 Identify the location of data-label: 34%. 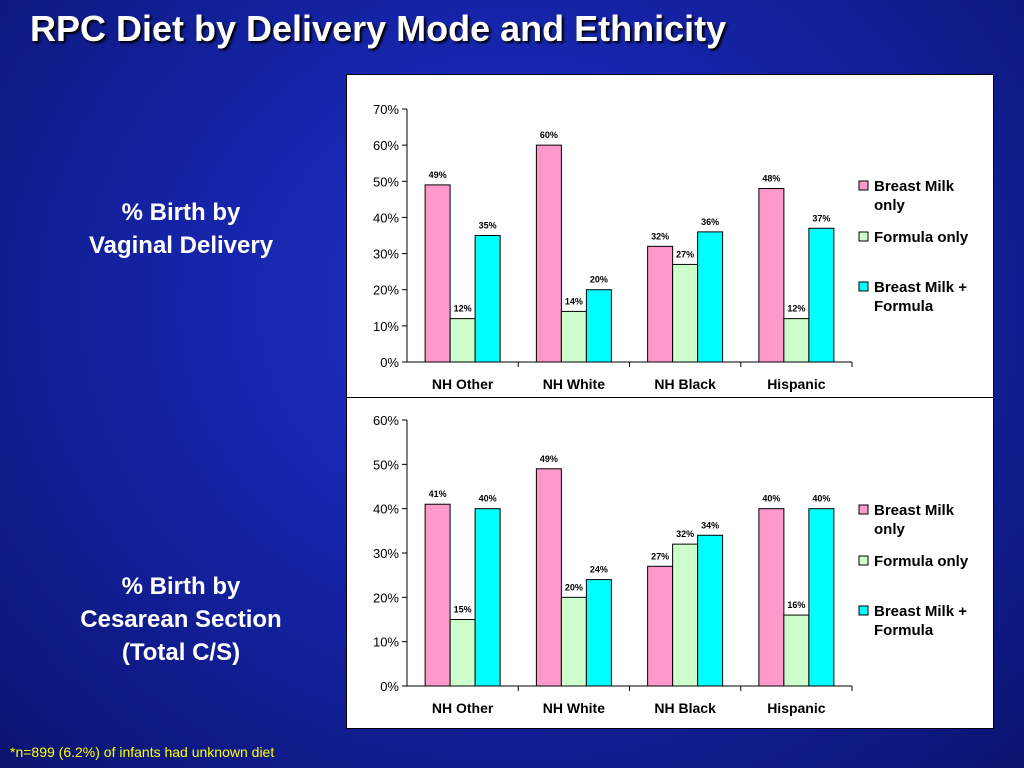
(710, 525).